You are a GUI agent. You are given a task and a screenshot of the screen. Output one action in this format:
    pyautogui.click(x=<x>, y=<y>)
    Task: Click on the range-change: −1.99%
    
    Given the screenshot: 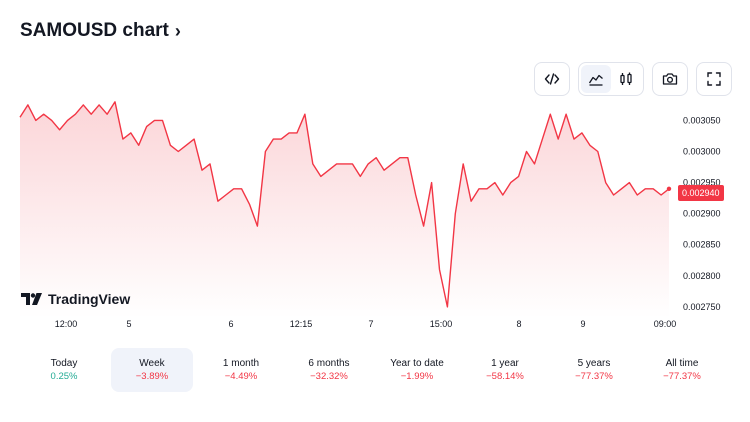 What is the action you would take?
    pyautogui.click(x=417, y=376)
    